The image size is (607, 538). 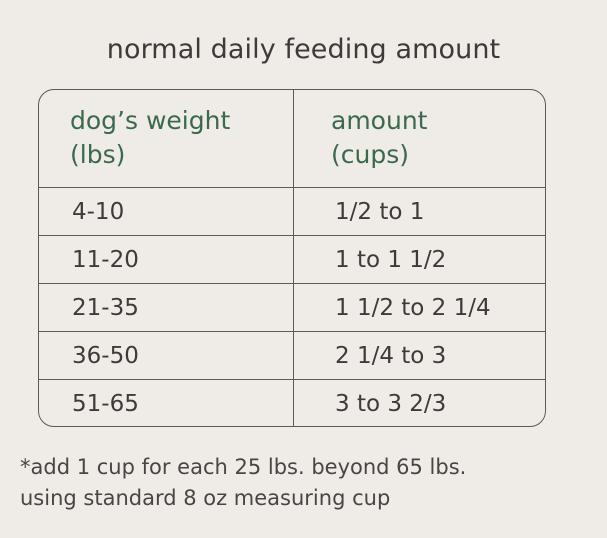 I want to click on header-amount-label: amount, so click(x=379, y=120).